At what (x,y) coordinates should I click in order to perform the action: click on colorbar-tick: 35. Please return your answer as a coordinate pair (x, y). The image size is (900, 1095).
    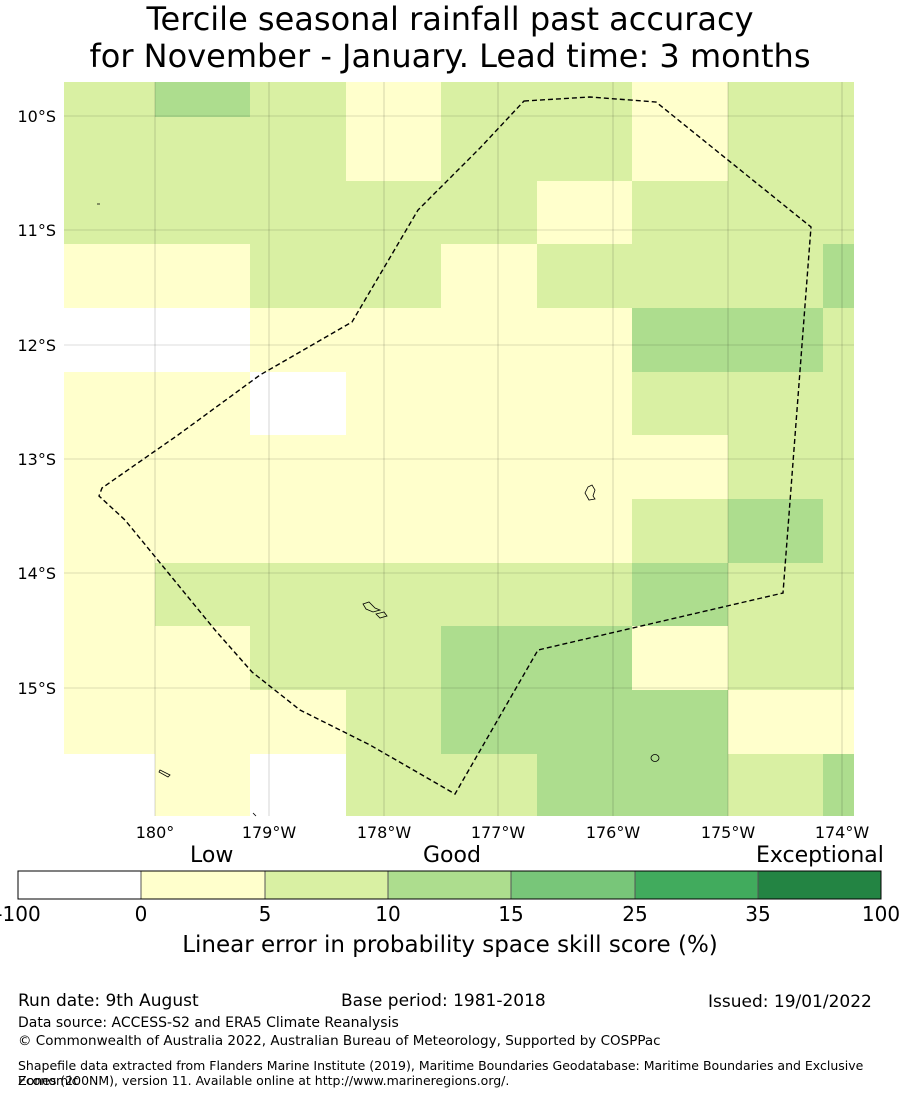
    Looking at the image, I should click on (758, 914).